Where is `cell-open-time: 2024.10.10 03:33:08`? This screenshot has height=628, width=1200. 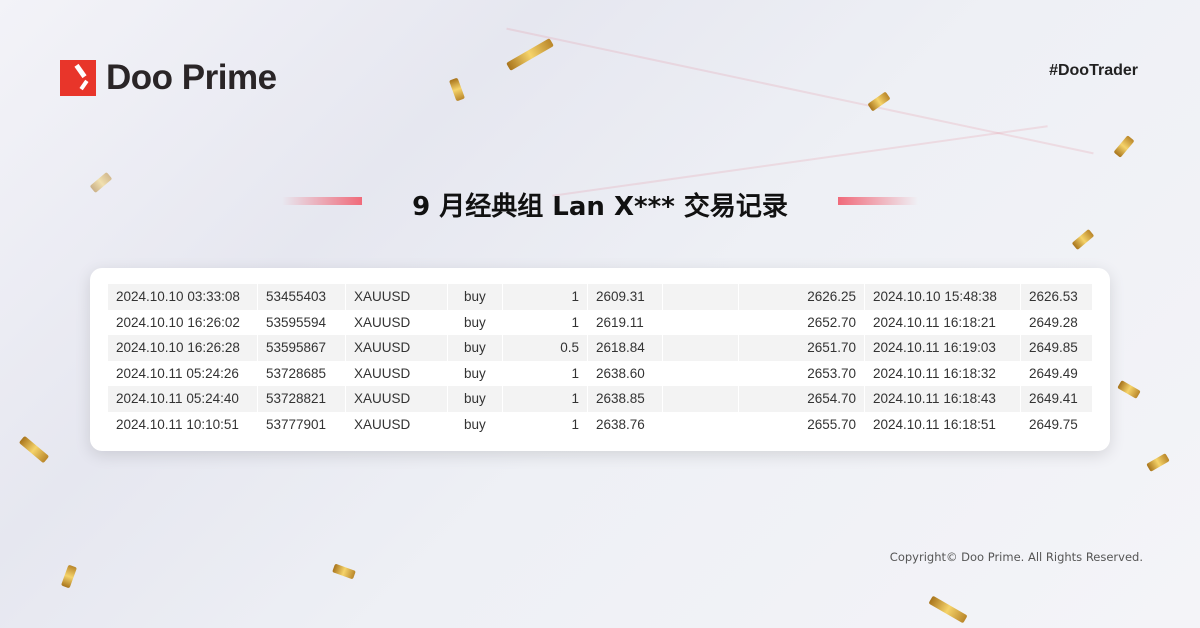 cell-open-time: 2024.10.10 03:33:08 is located at coordinates (183, 297).